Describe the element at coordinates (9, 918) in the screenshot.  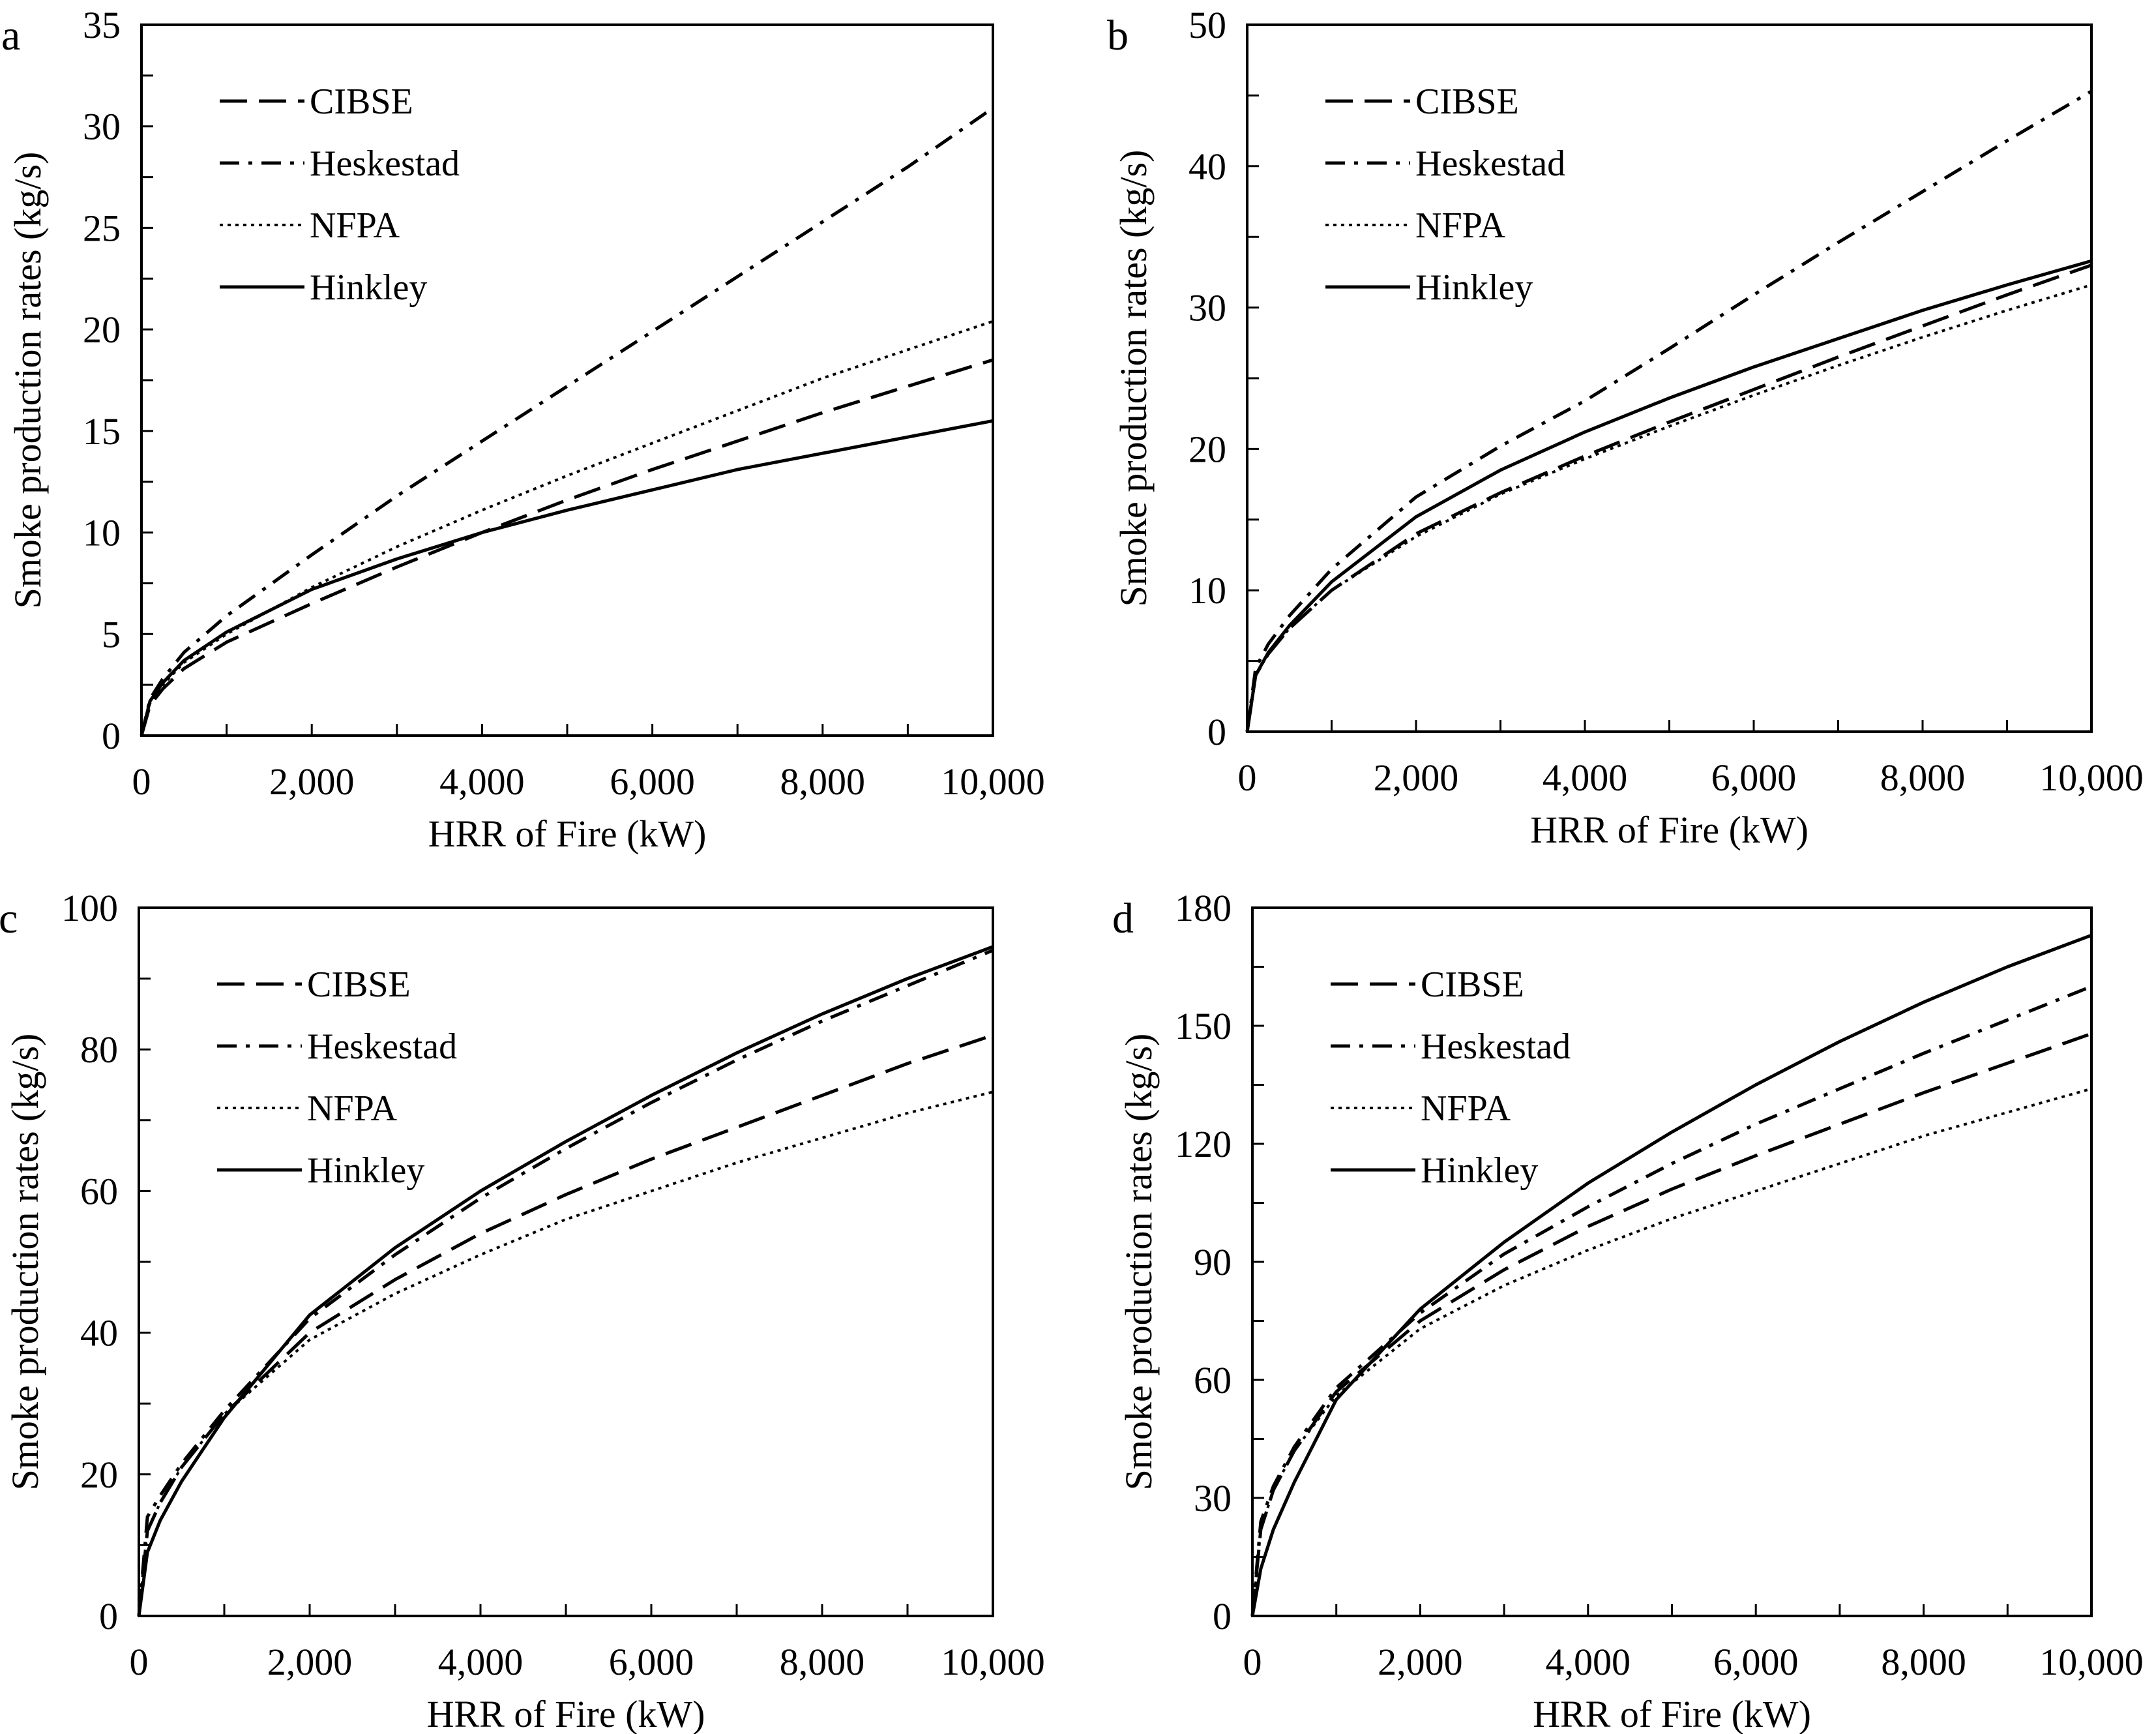
I see `panel-letter: c` at that location.